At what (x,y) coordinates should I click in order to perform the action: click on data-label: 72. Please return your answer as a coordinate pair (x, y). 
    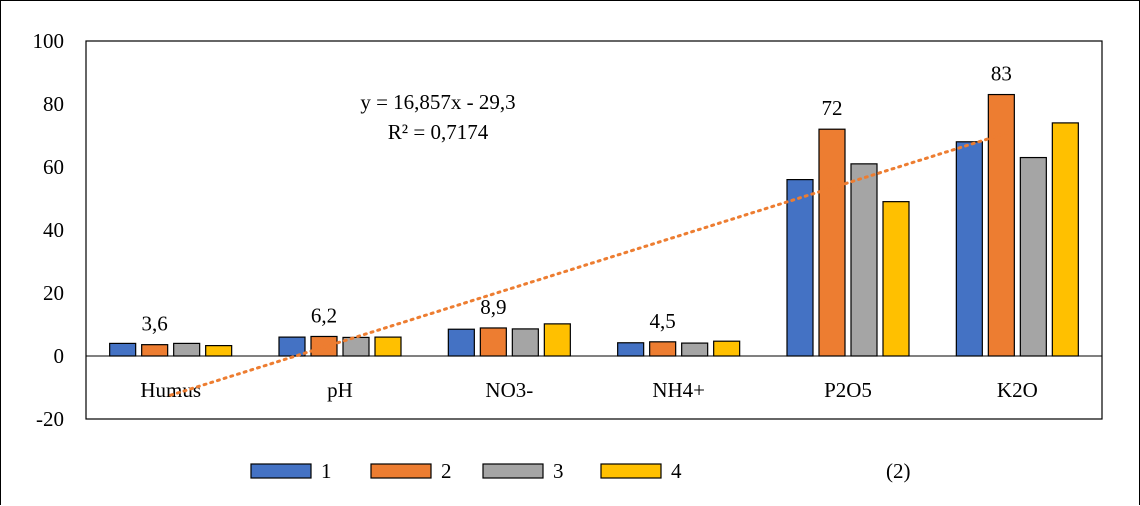
    Looking at the image, I should click on (832, 108).